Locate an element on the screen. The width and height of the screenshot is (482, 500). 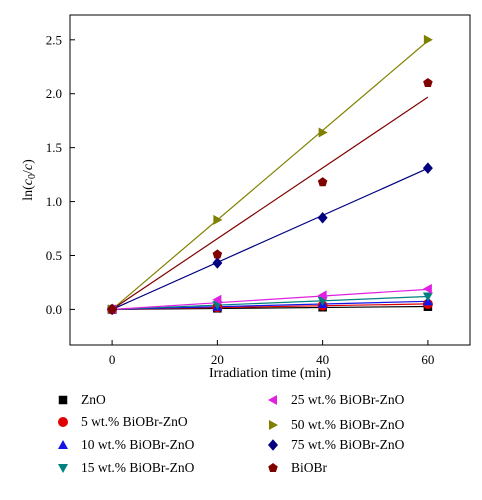
legend-item: 25 wt.% BiOBr-ZnO is located at coordinates (334, 400).